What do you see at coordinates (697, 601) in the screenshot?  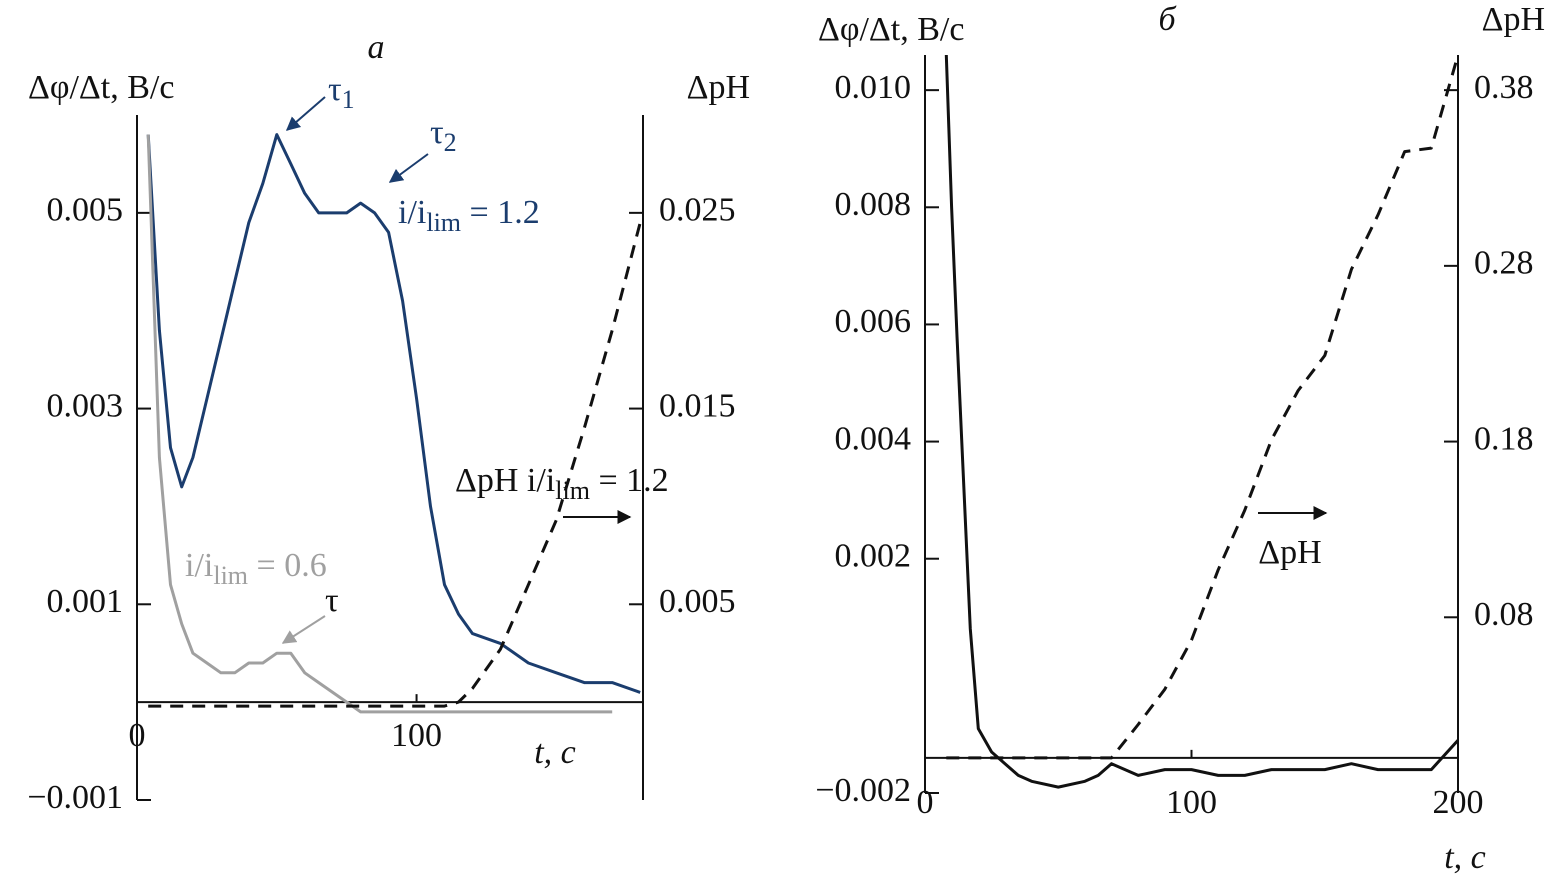 I see `y2-tick-label: 0.005` at bounding box center [697, 601].